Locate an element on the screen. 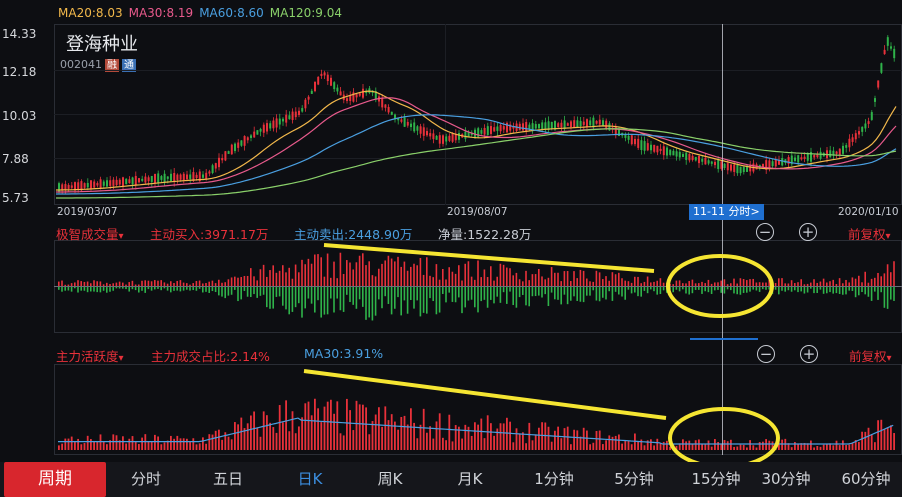  tab-30min: 30分钟 is located at coordinates (786, 479).